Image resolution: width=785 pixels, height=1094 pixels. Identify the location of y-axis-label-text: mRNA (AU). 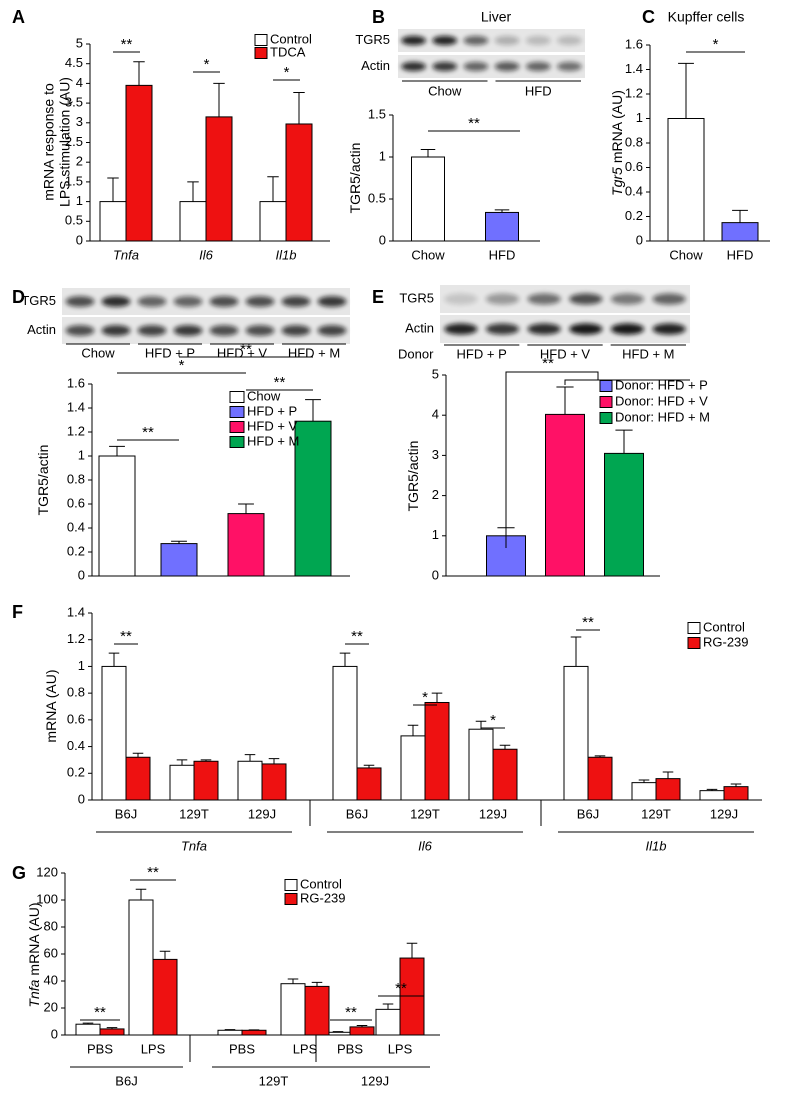
(617, 126).